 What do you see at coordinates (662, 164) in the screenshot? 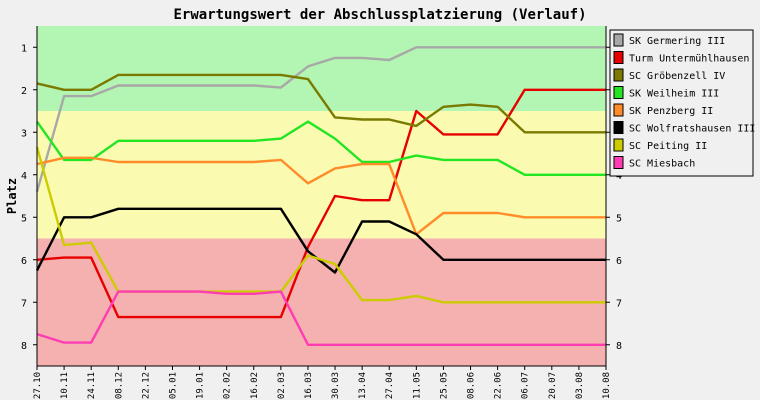
I see `legend-label: SC Miesbach` at bounding box center [662, 164].